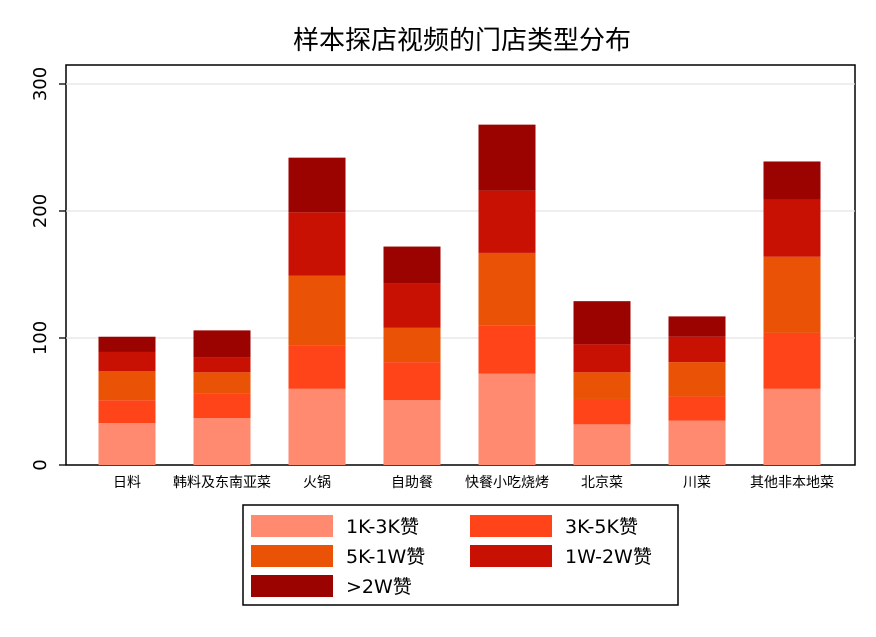 This screenshot has height=637, width=876. I want to click on x-axis: 日料 韩料及东南亚菜 火锅 自助餐 快餐小吃烧烤 北京菜 川菜 其他非本地菜, so click(473, 483).